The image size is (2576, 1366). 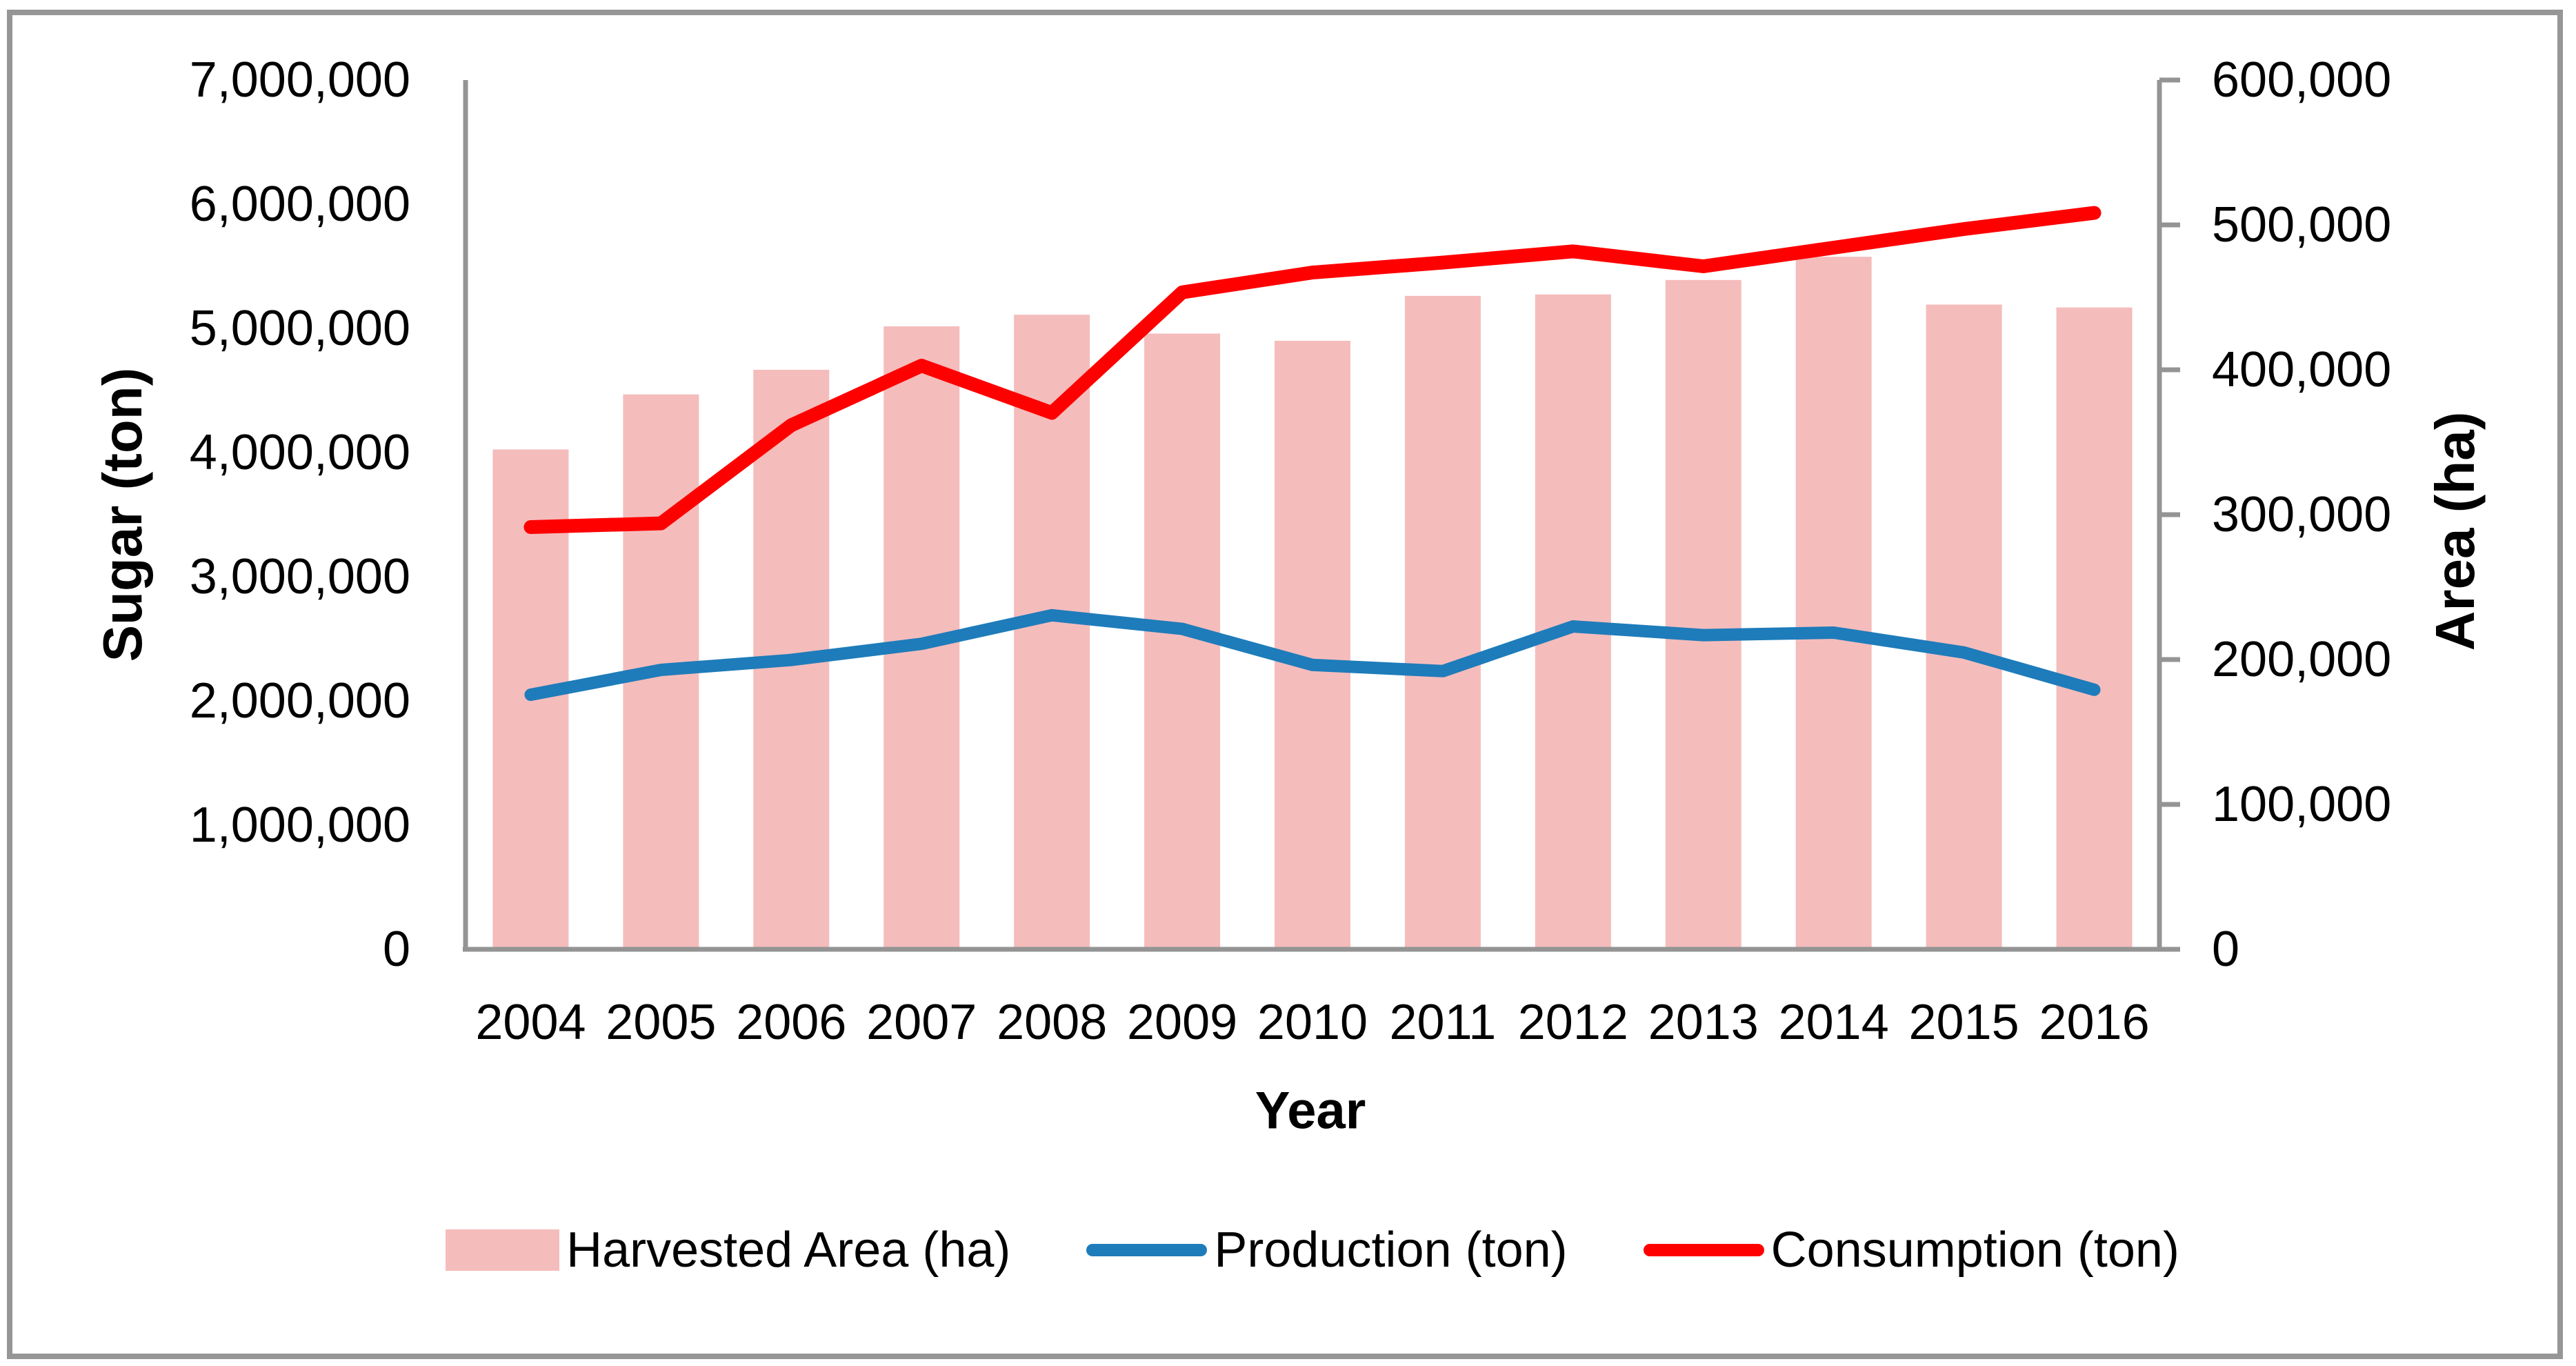 What do you see at coordinates (2301, 225) in the screenshot?
I see `right-axis-tick-label: 500,000` at bounding box center [2301, 225].